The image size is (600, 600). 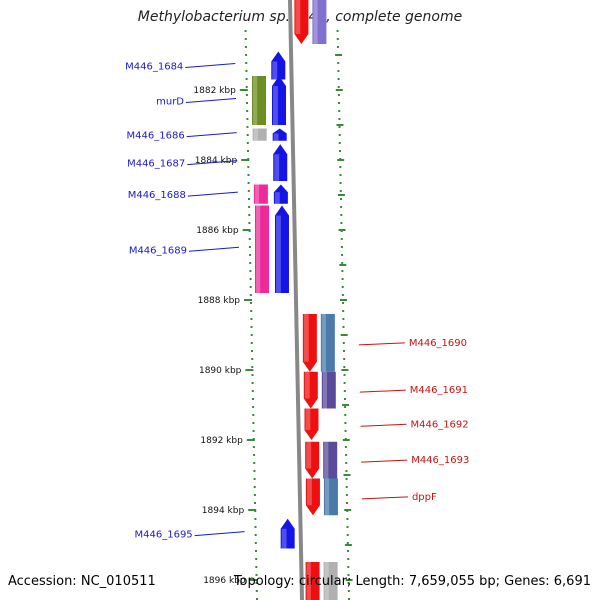 What do you see at coordinates (220, 371) in the screenshot?
I see `axis-tick-label: 1890 kbp` at bounding box center [220, 371].